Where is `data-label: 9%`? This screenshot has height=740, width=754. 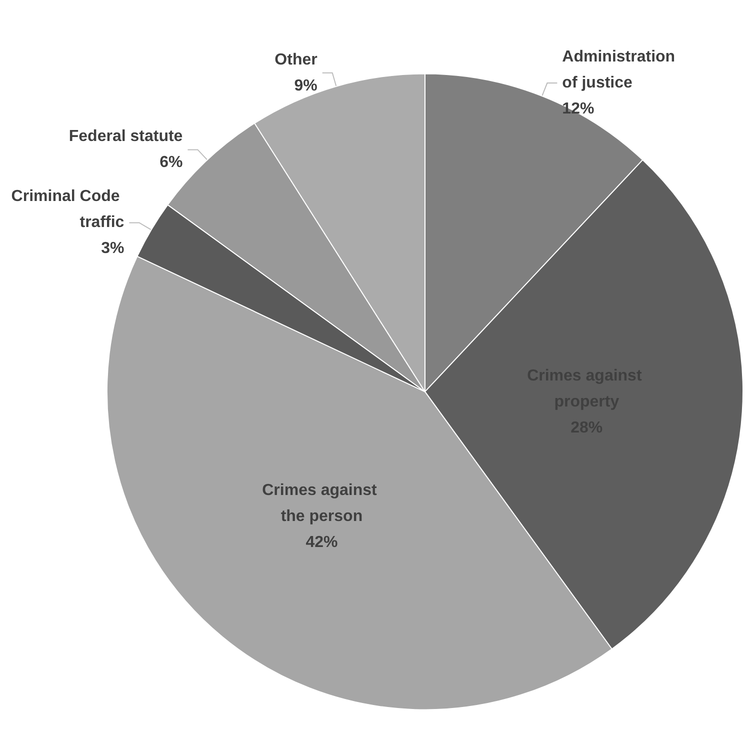
data-label: 9% is located at coordinates (306, 85).